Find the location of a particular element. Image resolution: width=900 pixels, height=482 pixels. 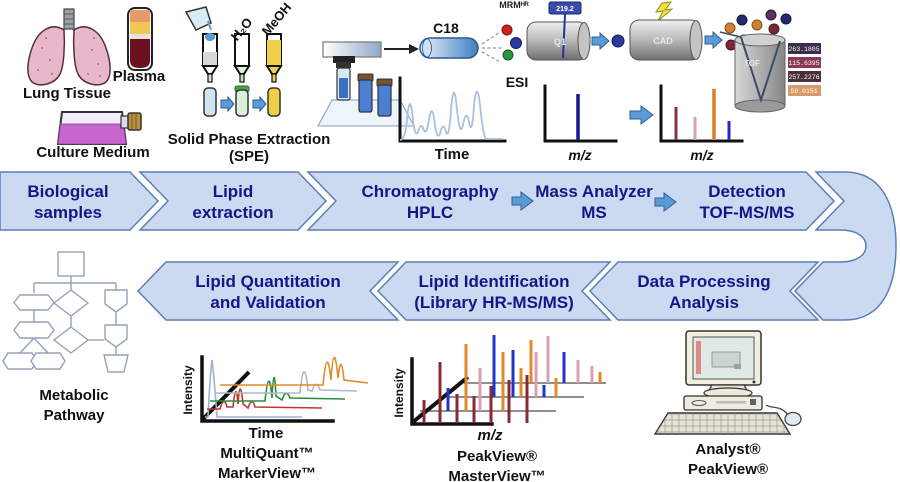

stage7-line1: Lipid Identification is located at coordinates (493, 281).